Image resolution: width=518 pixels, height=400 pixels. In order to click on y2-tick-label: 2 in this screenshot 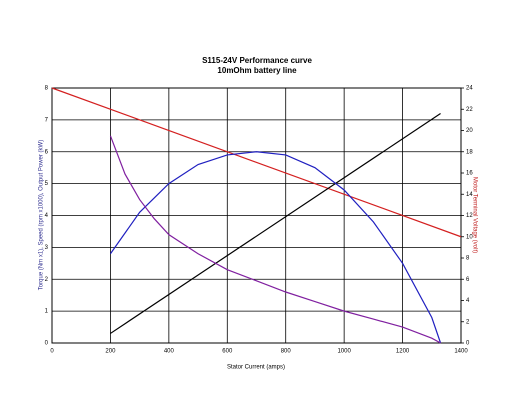, I will do `click(468, 322)`.